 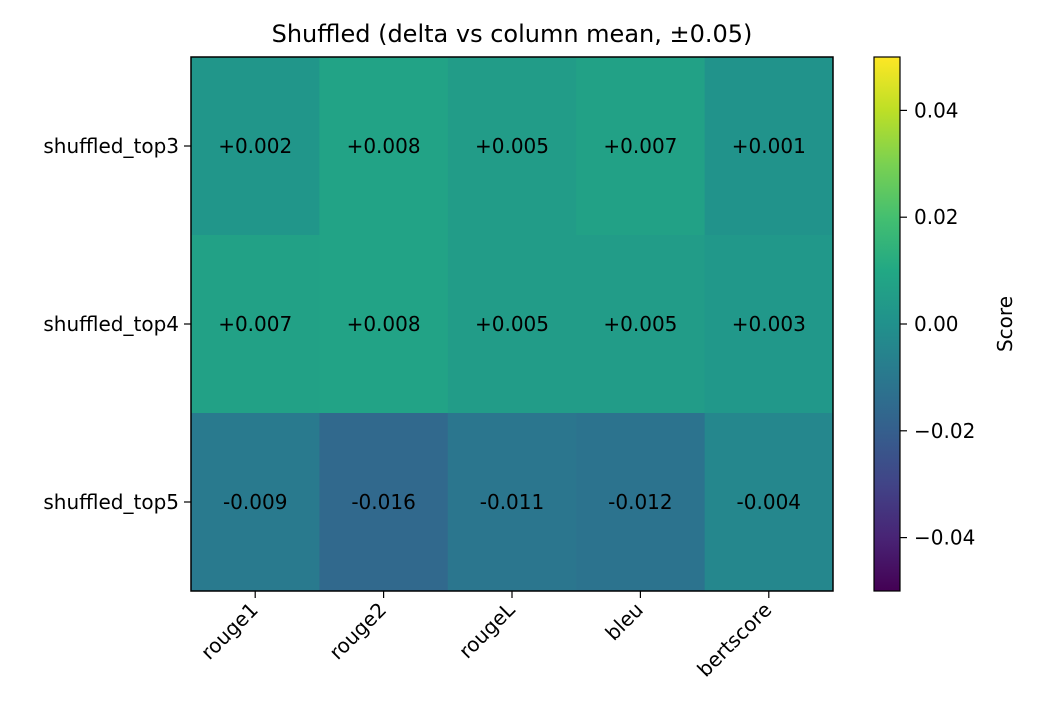 I want to click on cell-value-label: -0.009, so click(x=255, y=502).